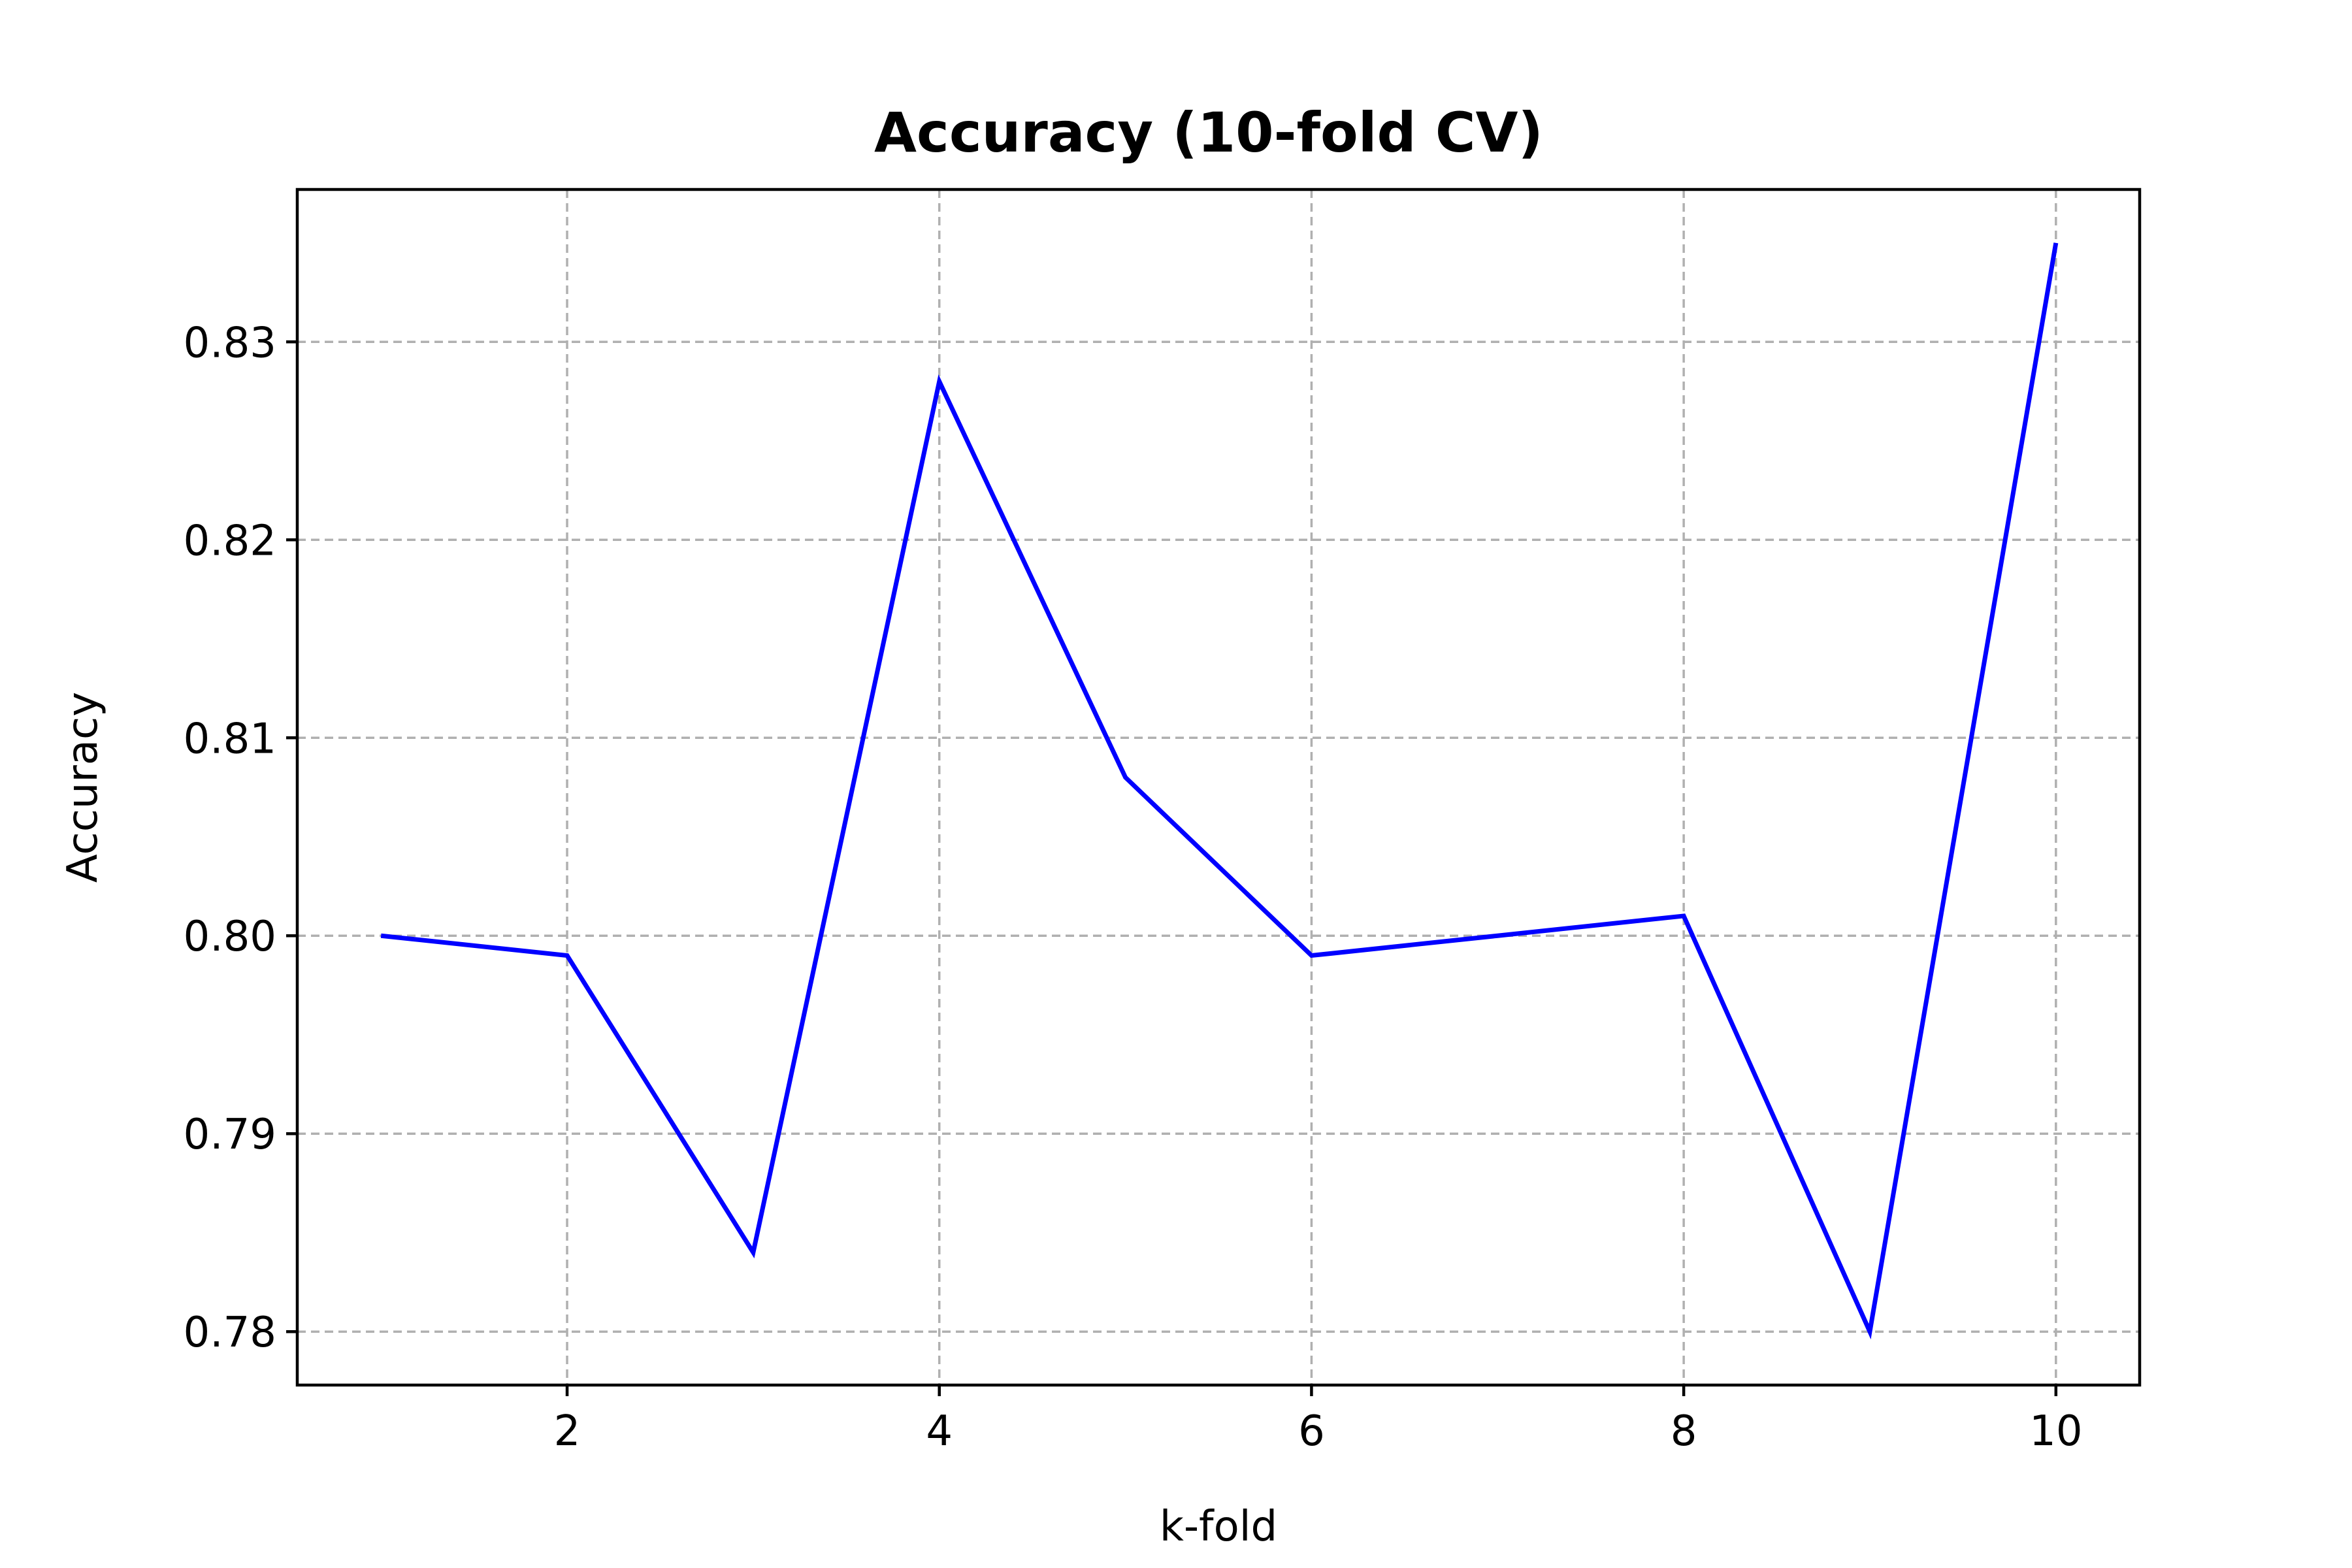 Image resolution: width=2352 pixels, height=1568 pixels. I want to click on x-tick-label: 4, so click(939, 1431).